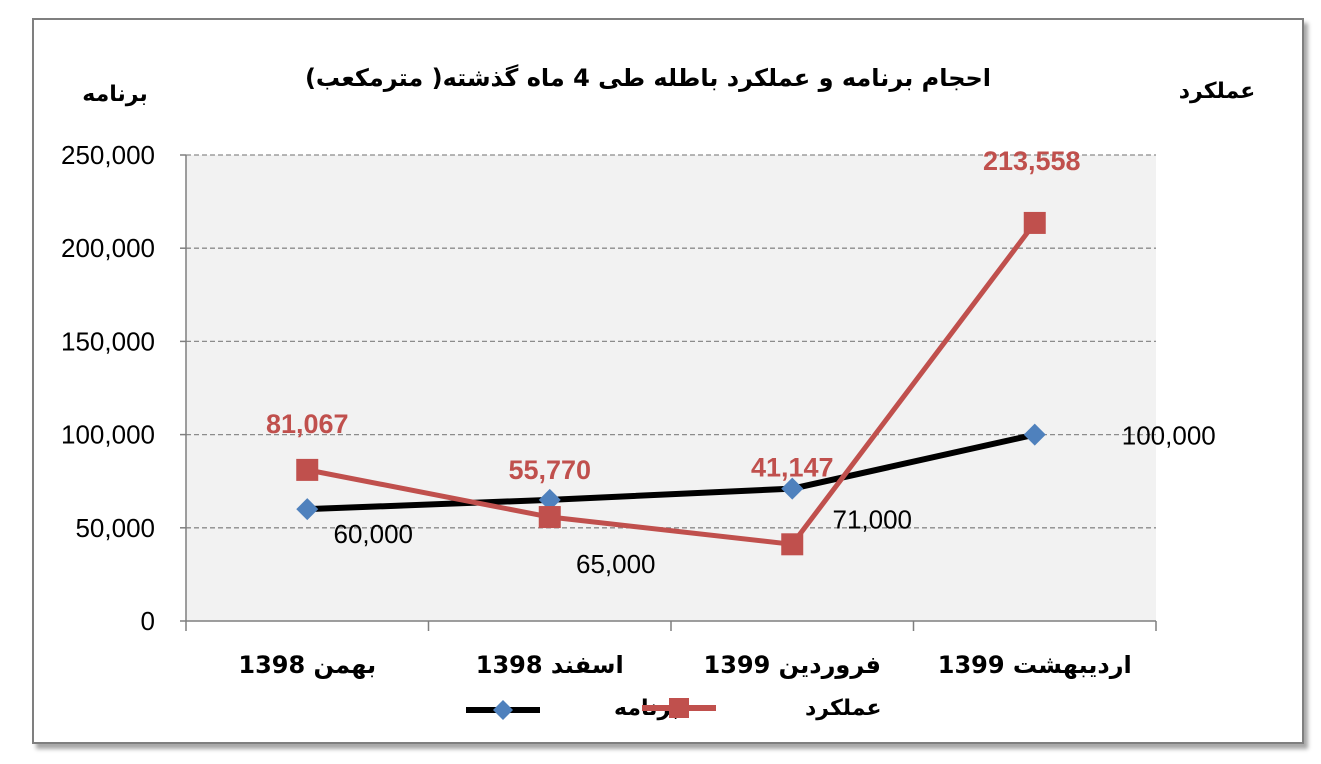 The height and width of the screenshot is (764, 1321). I want to click on legend: برنامه عملکرد, so click(674, 708).